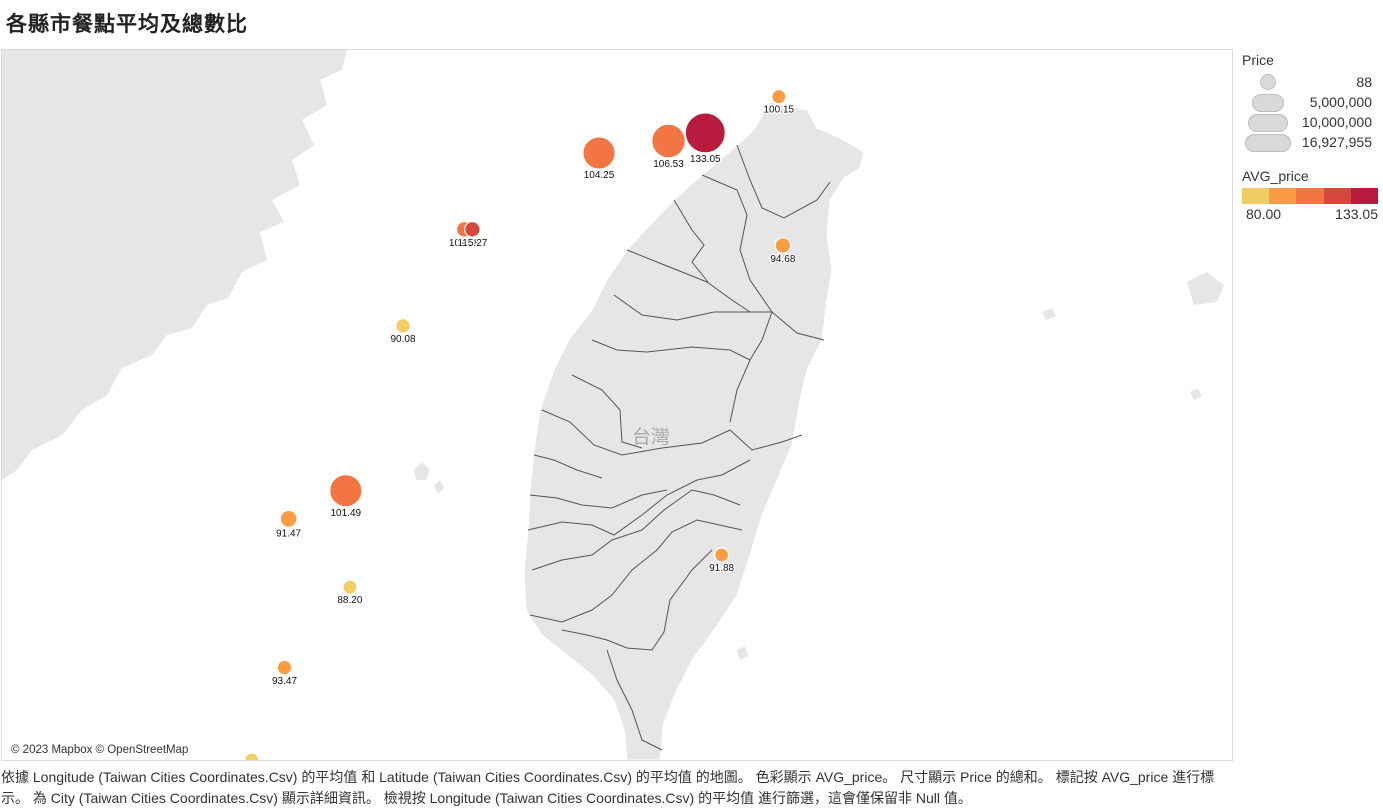 Image resolution: width=1383 pixels, height=809 pixels. I want to click on city-marker-label: 104.25, so click(599, 175).